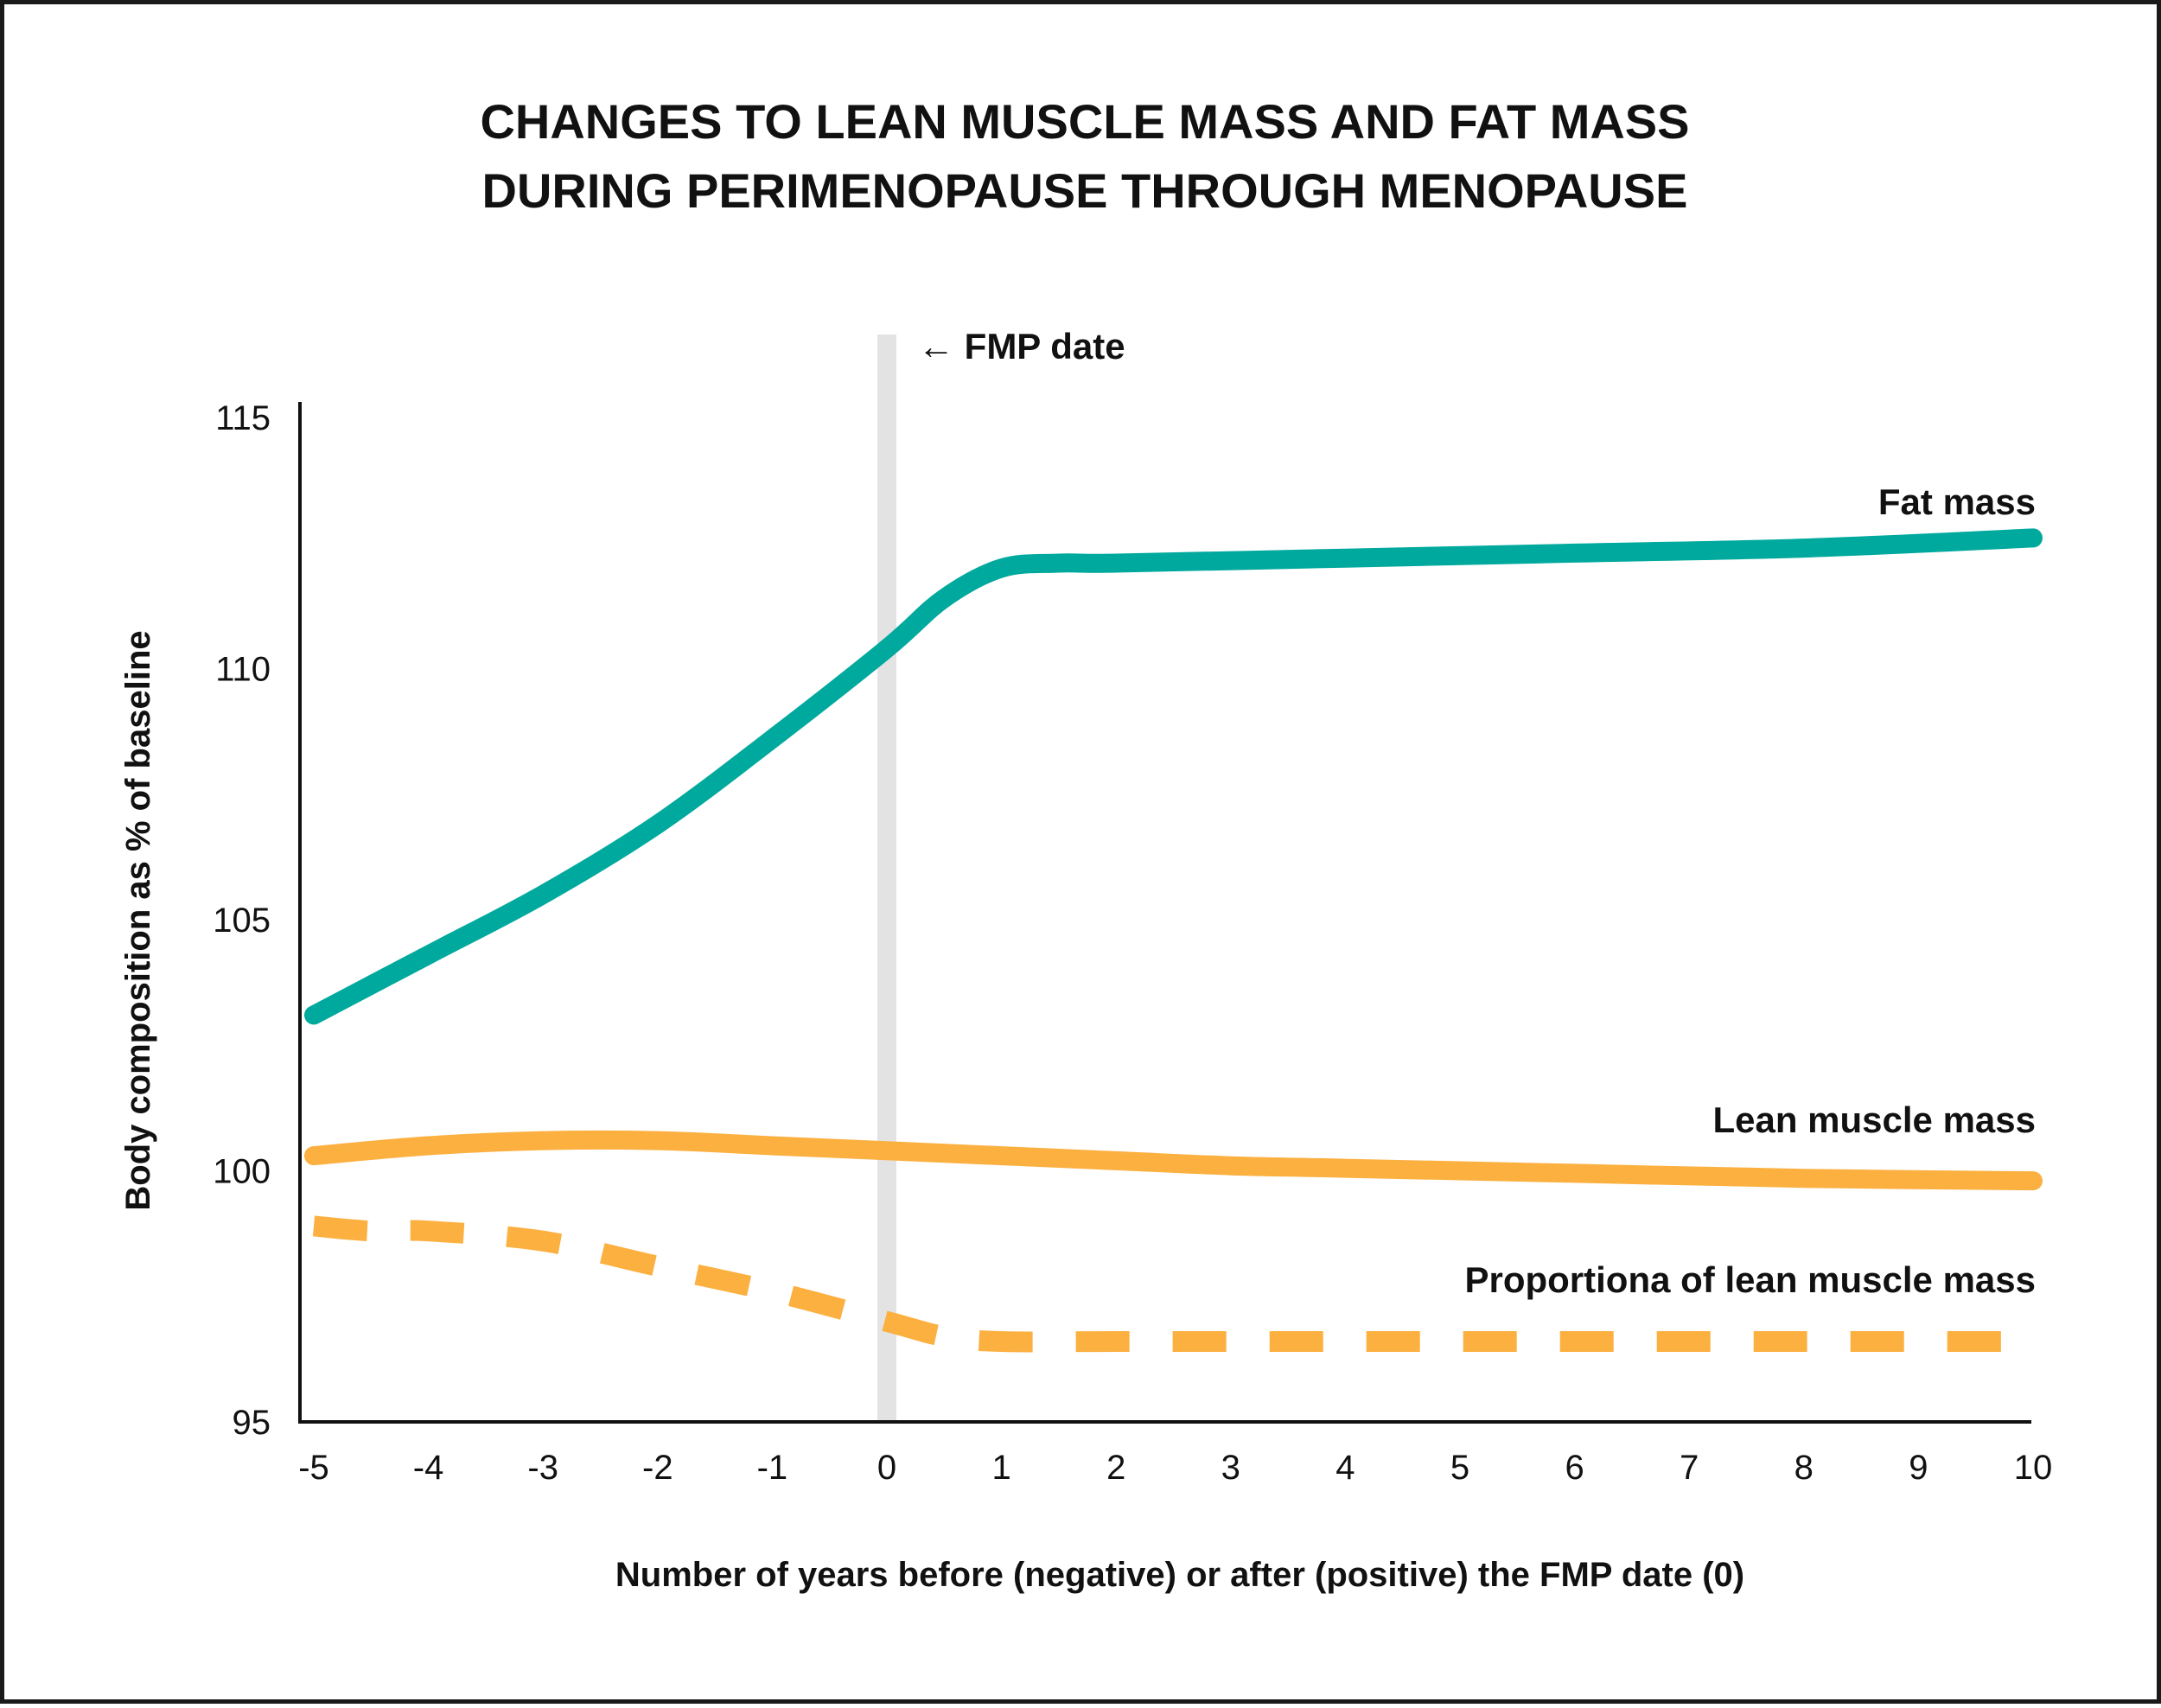  Describe the element at coordinates (1084, 121) in the screenshot. I see `chart-title-line-1: CHANGES TO LEAN MUSCLE MASS AND FAT MASS` at that location.